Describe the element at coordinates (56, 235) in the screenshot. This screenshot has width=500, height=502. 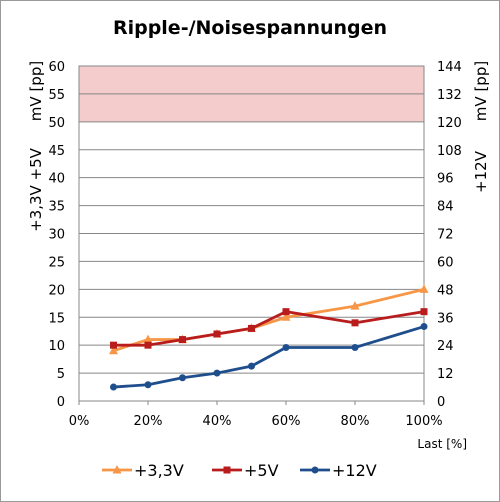
I see `y-tick-label-left: 30` at that location.